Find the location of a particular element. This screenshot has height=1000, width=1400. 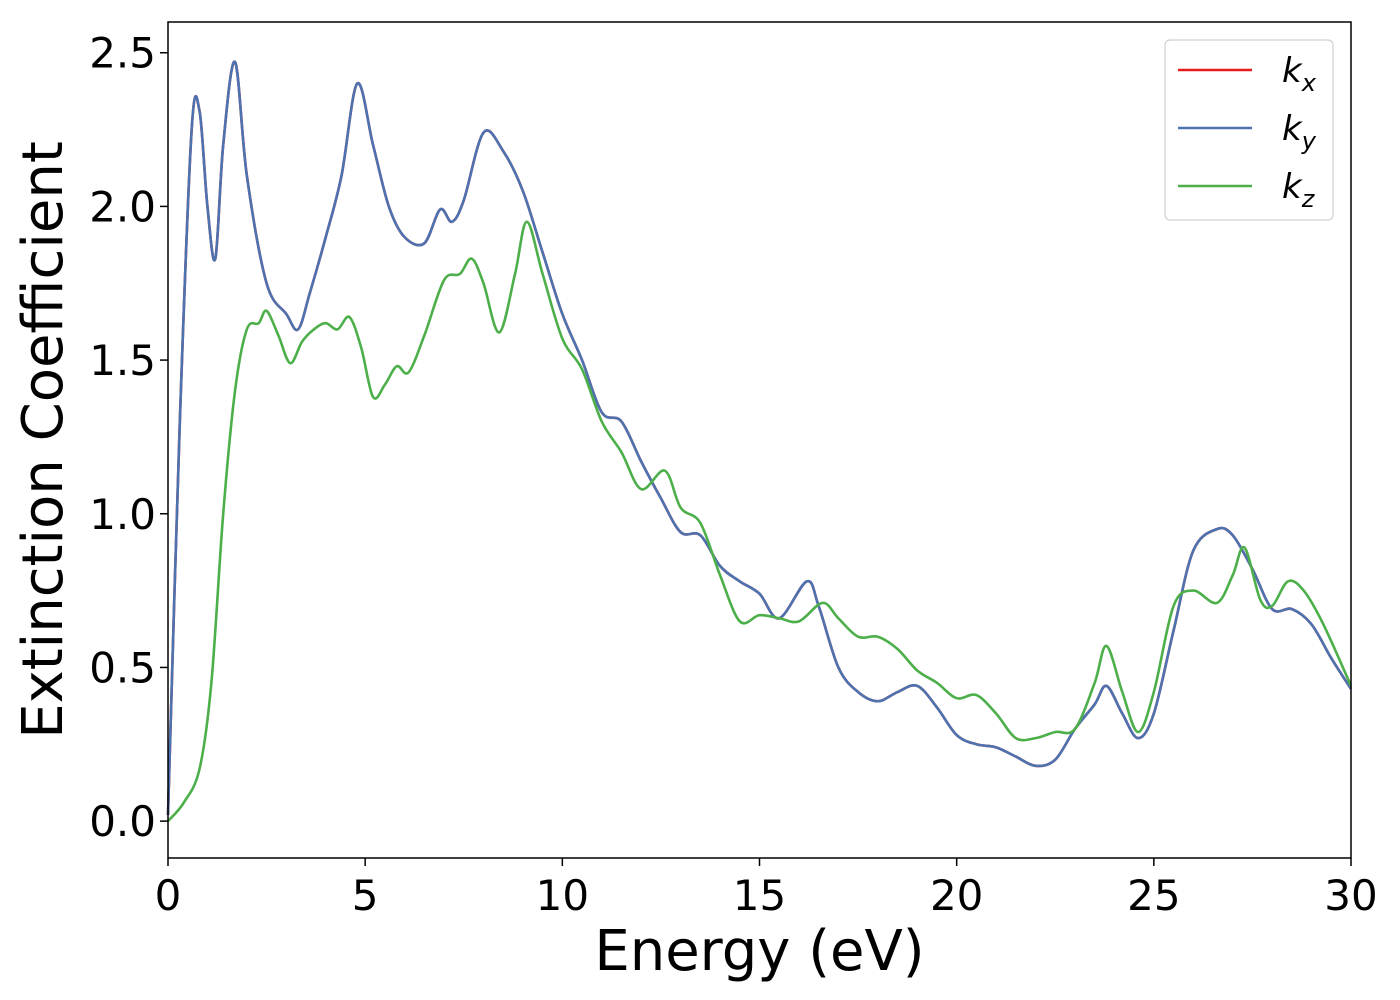

x-tick-label: 5 is located at coordinates (365, 895).